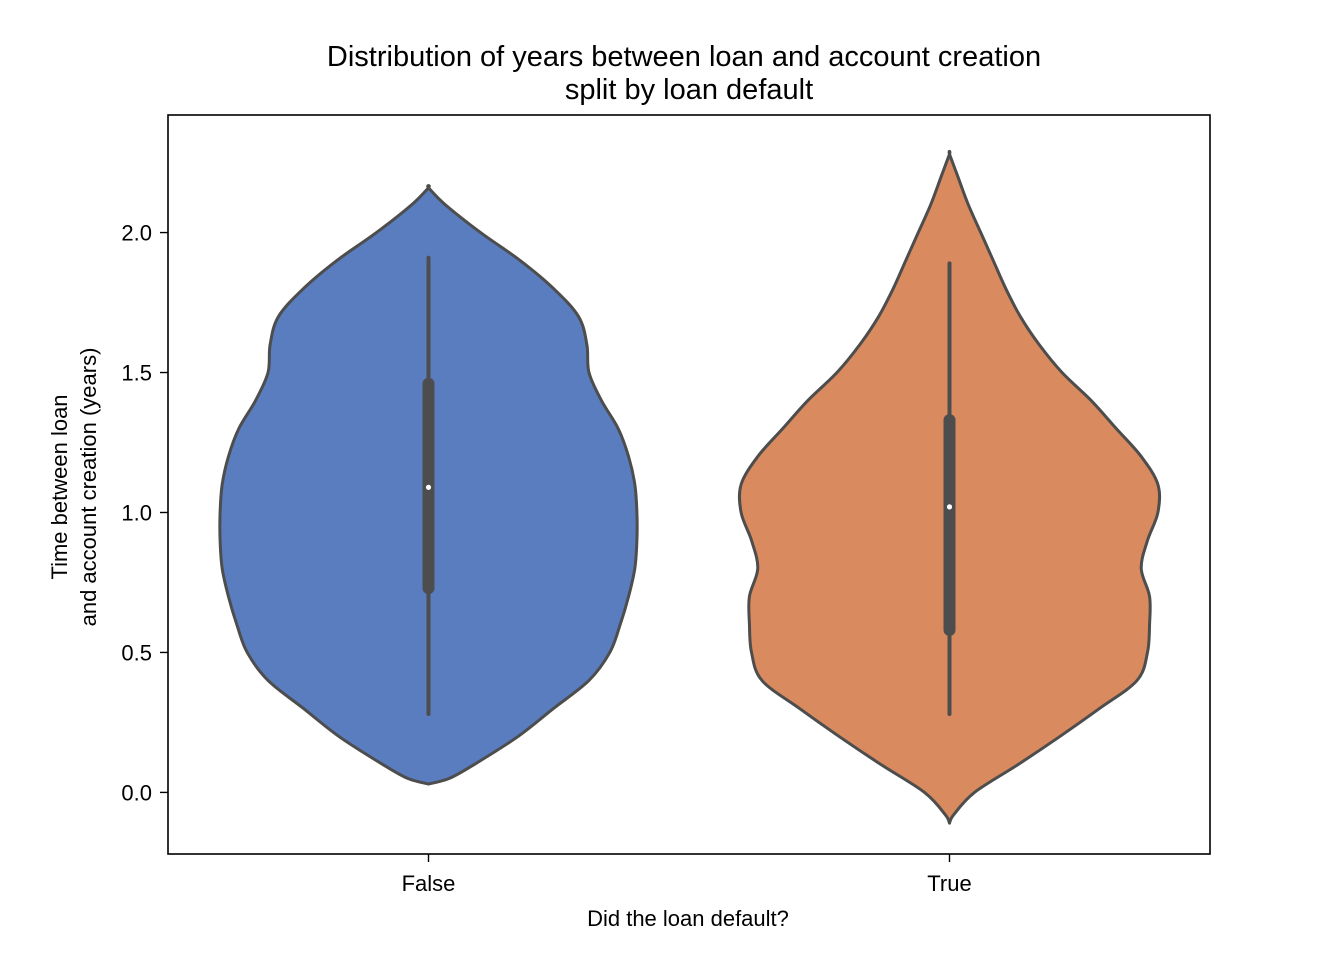 This screenshot has height=960, width=1344. What do you see at coordinates (687, 875) in the screenshot?
I see `x-axis-ticks: False True` at bounding box center [687, 875].